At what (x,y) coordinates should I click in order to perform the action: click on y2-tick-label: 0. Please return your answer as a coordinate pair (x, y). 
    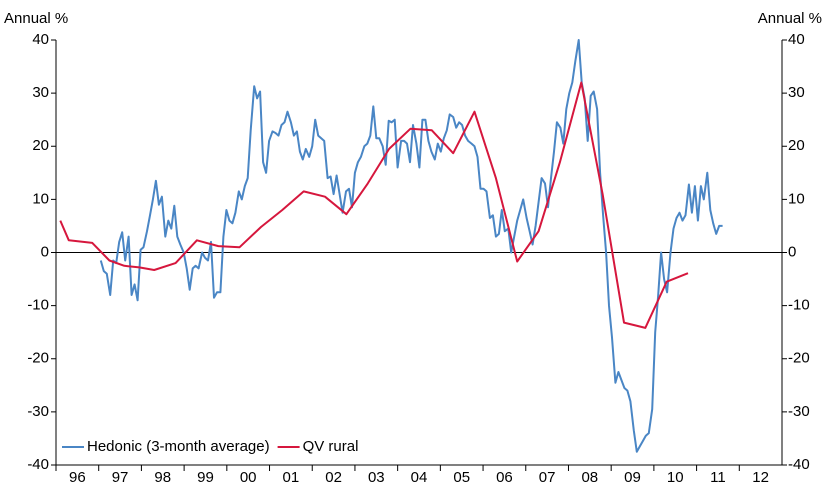
    Looking at the image, I should click on (792, 251).